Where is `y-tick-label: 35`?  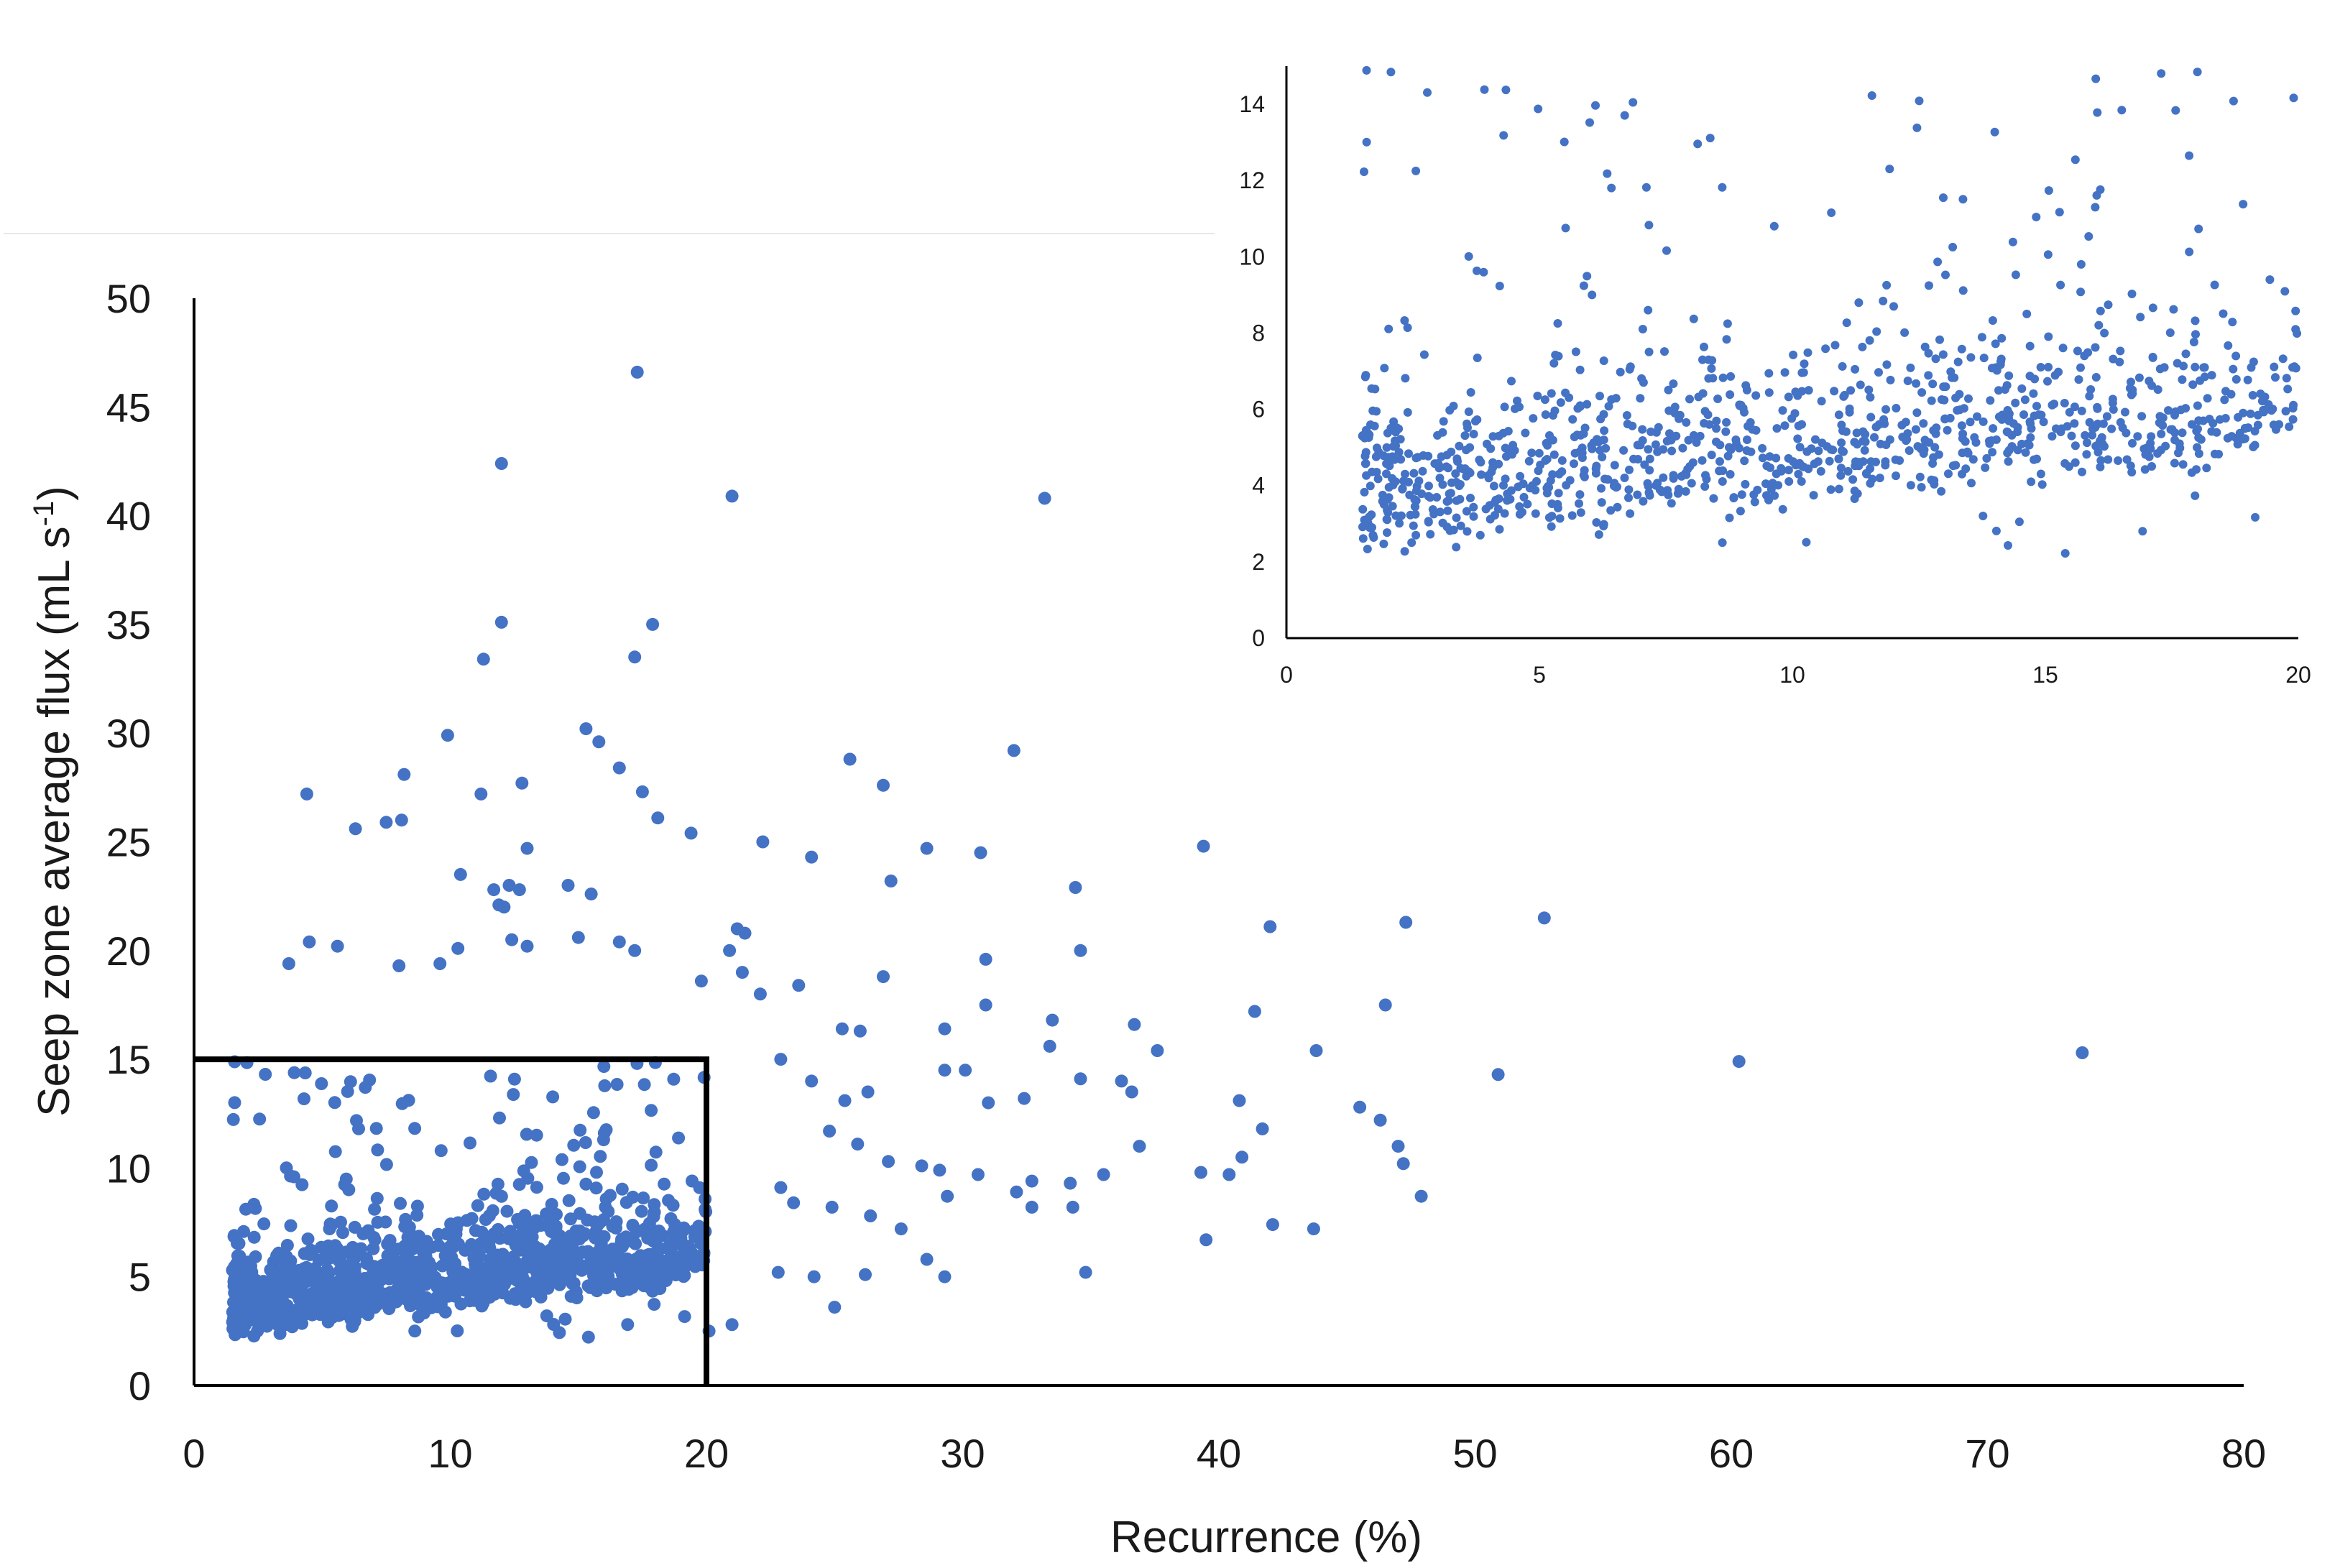 y-tick-label: 35 is located at coordinates (128, 624).